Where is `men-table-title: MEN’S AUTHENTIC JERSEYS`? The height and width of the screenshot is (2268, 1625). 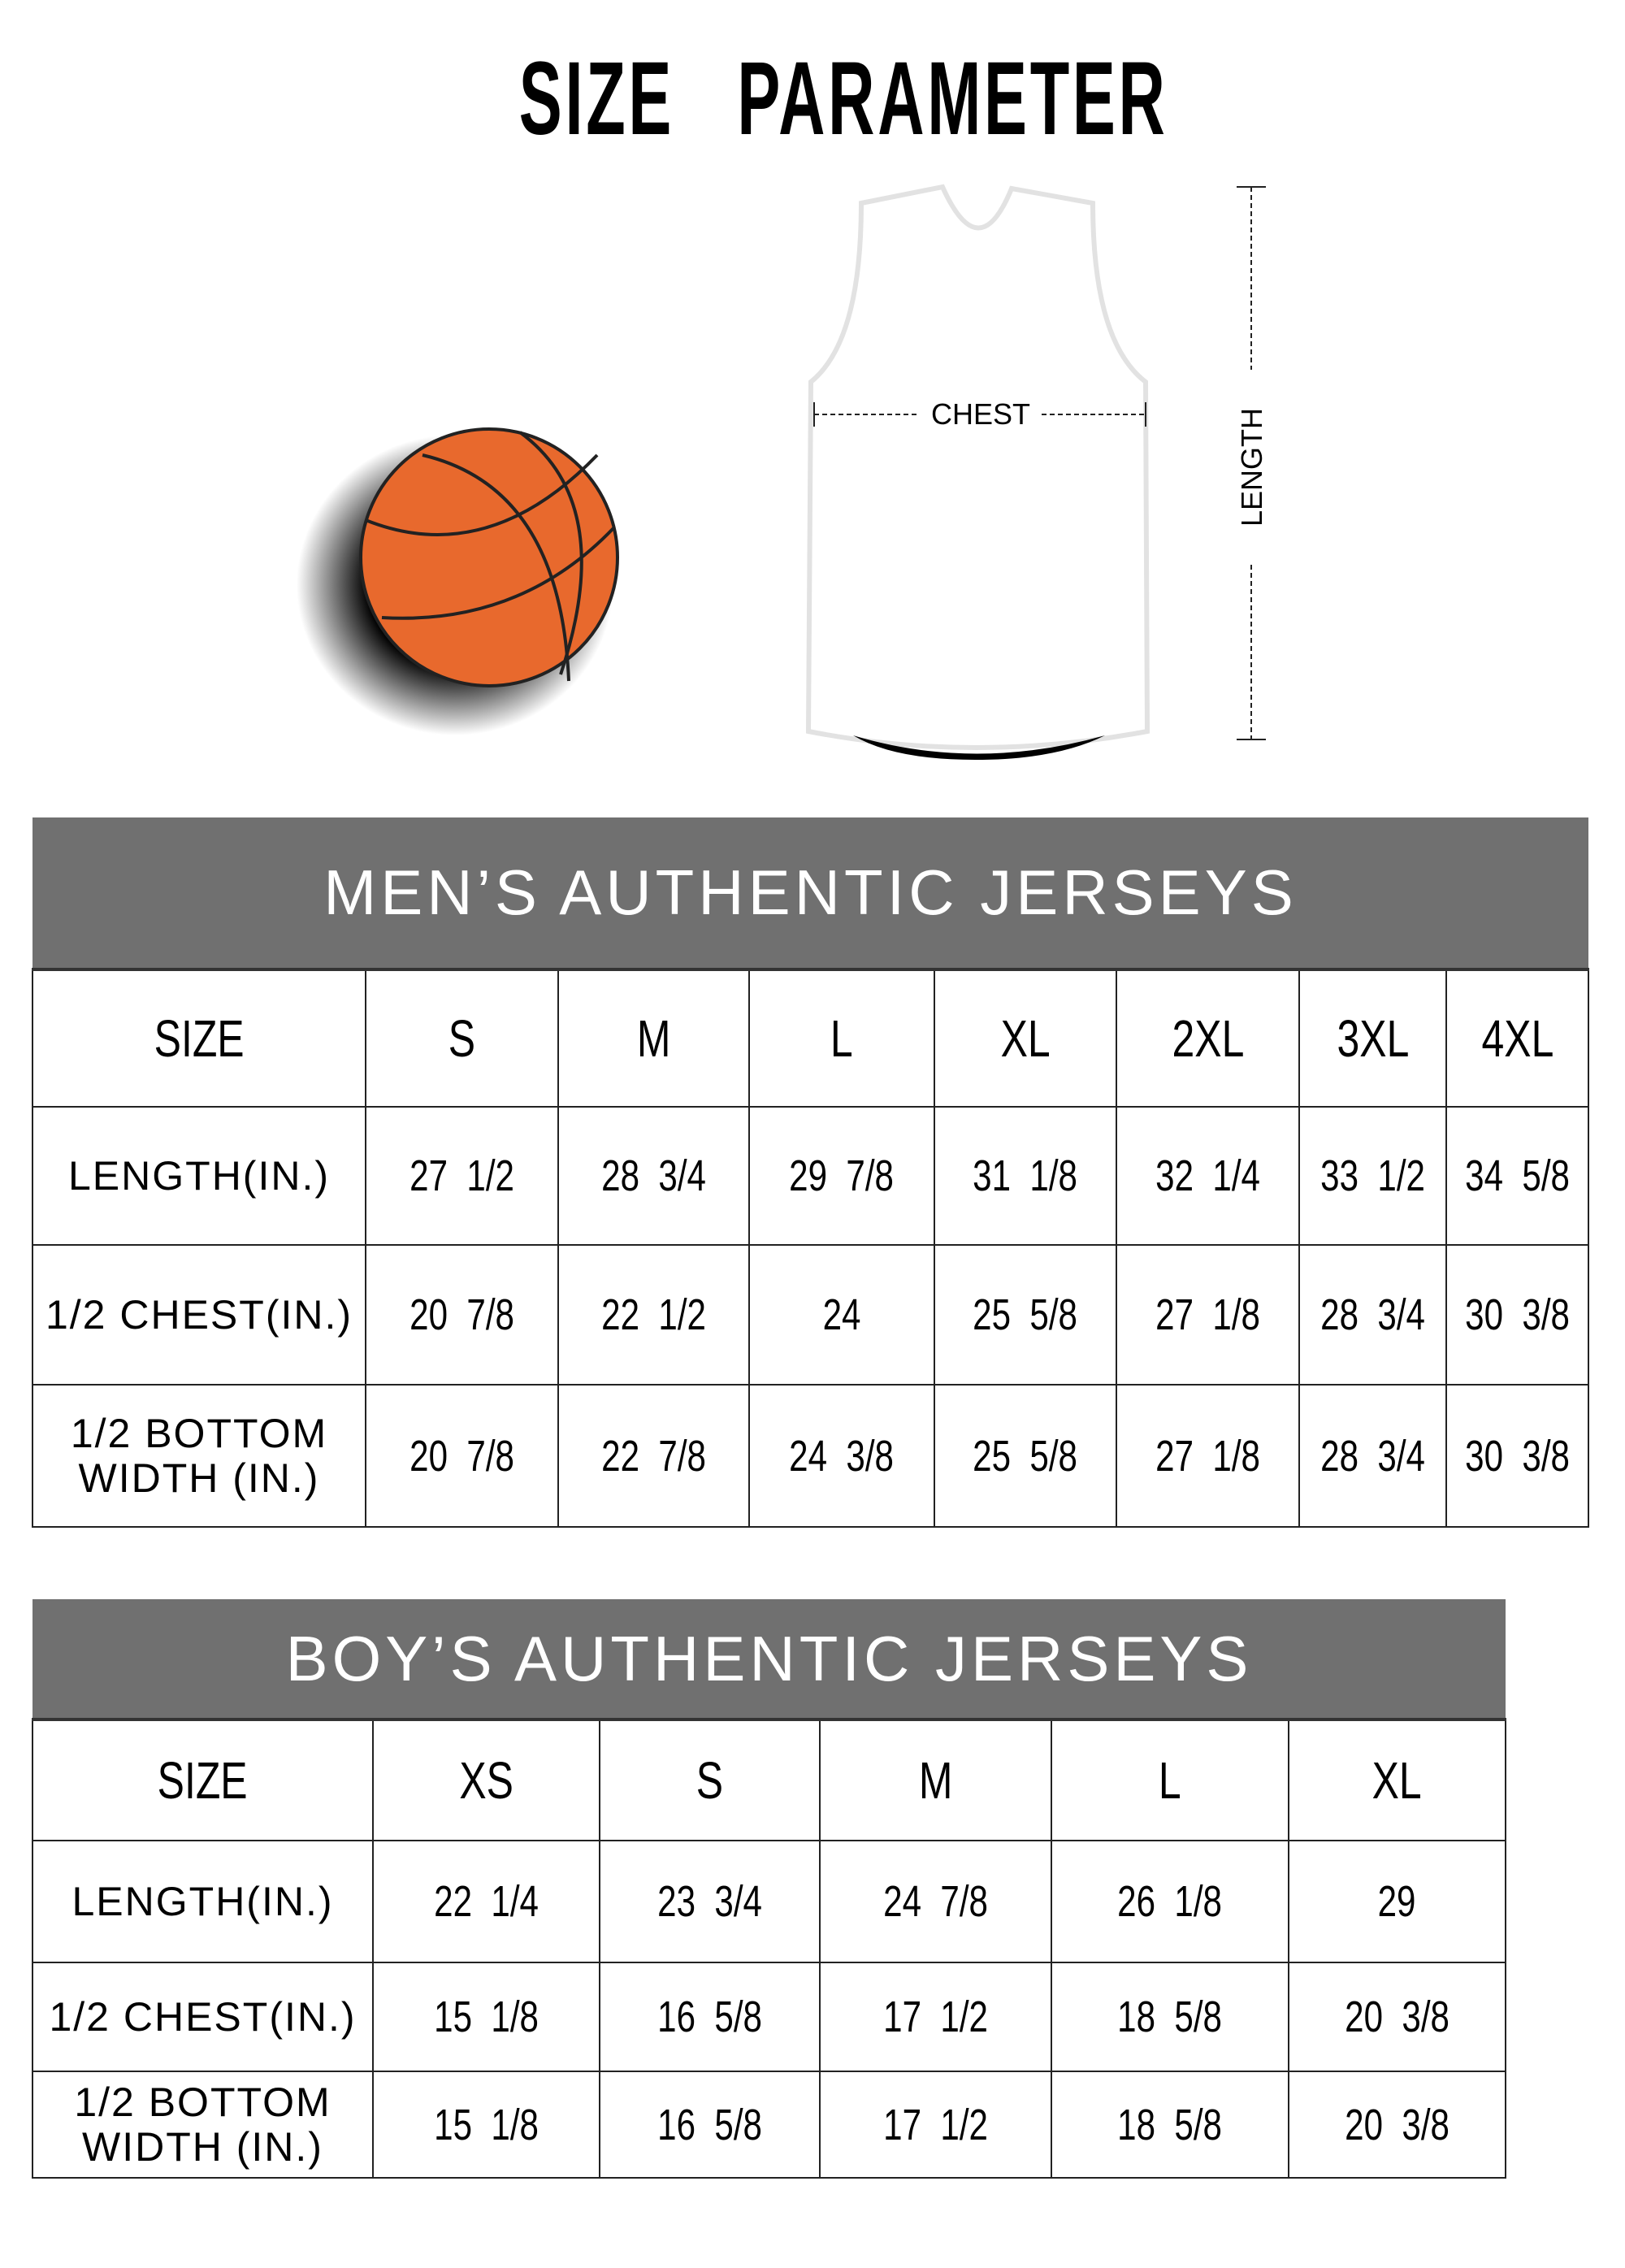 men-table-title: MEN’S AUTHENTIC JERSEYS is located at coordinates (810, 894).